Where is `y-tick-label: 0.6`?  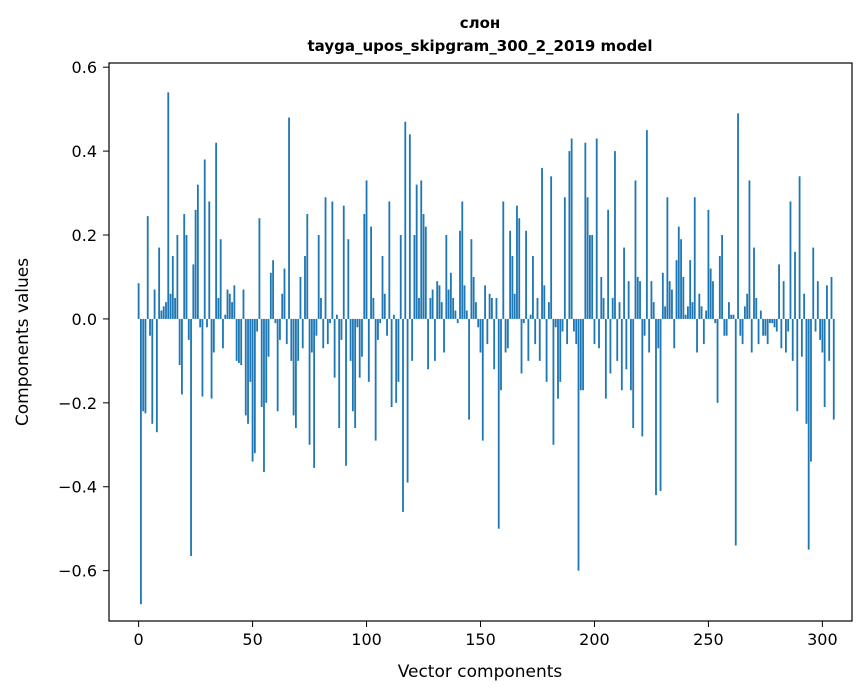
y-tick-label: 0.6 is located at coordinates (84, 67).